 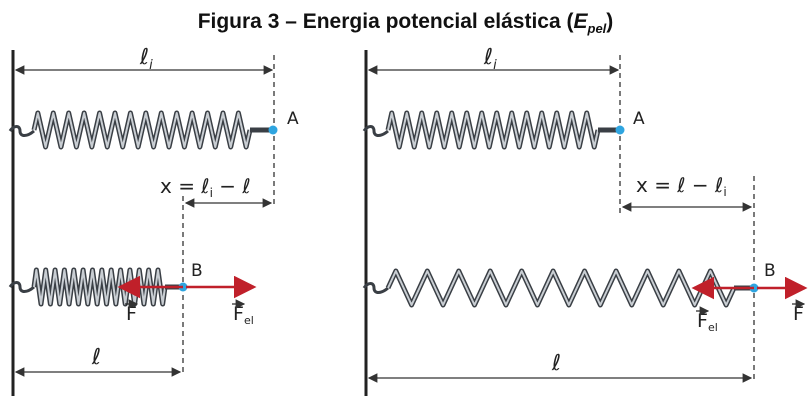 I want to click on spring-a-left, so click(x=142, y=130).